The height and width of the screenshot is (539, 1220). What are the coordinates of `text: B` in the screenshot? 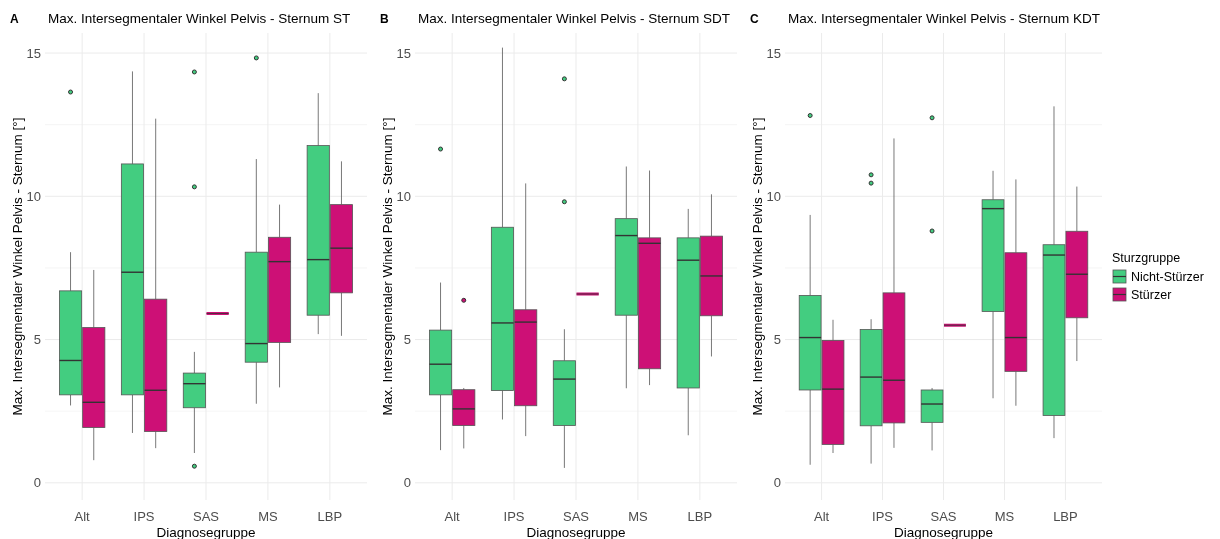 It's located at (384, 19).